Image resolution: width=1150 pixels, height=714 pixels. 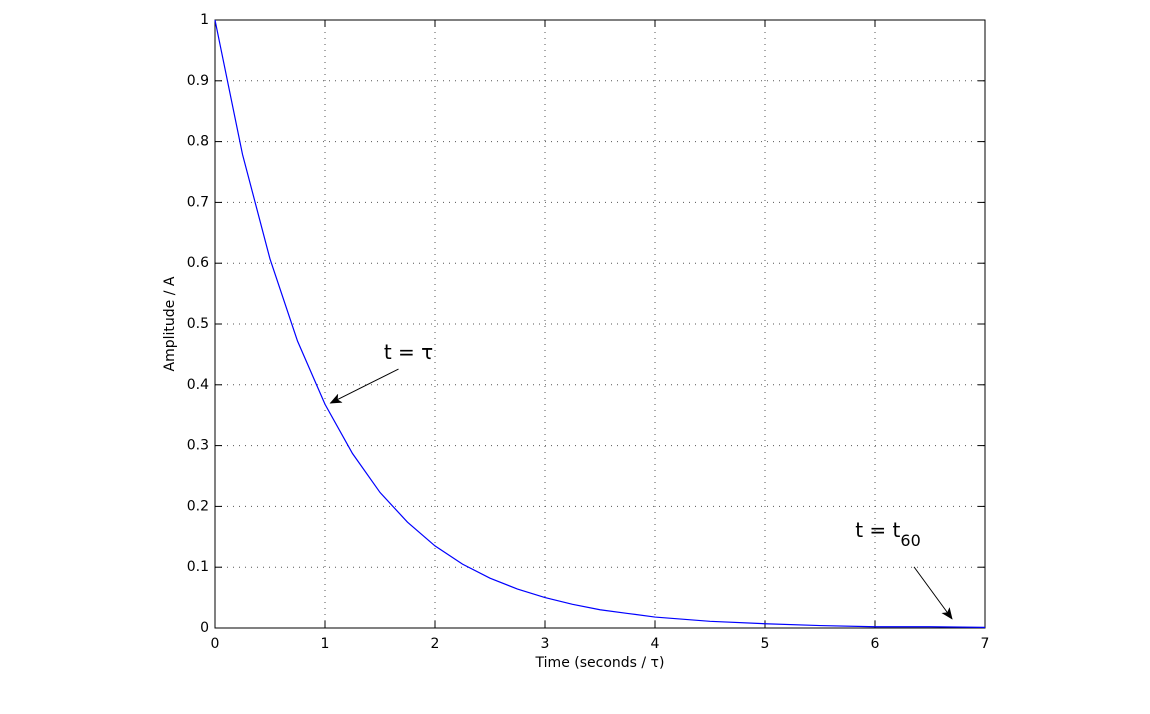 What do you see at coordinates (198, 263) in the screenshot?
I see `y-tick-label: 0.6` at bounding box center [198, 263].